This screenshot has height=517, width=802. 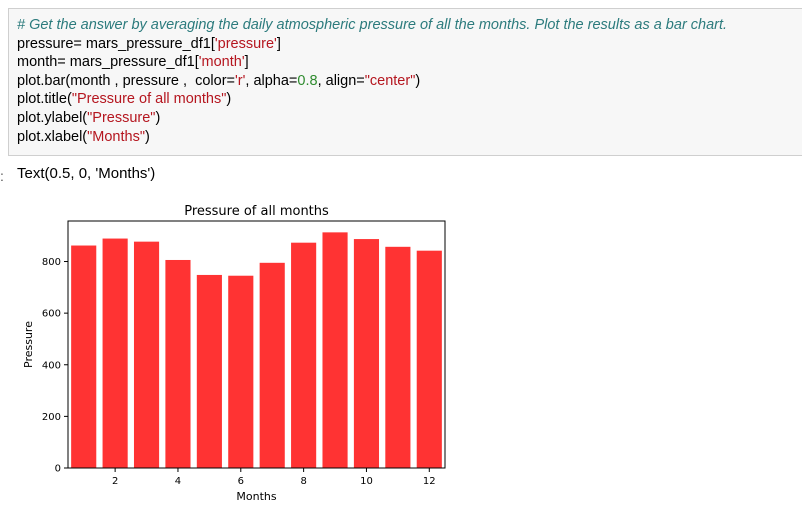 I want to click on x-tick-label: 2, so click(x=115, y=481).